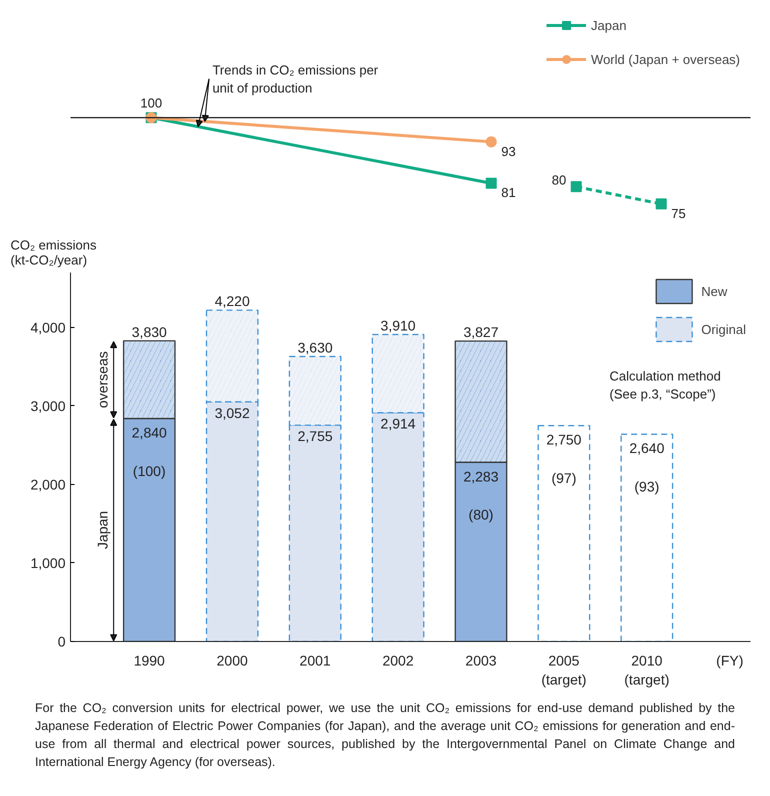  I want to click on data-label: 80, so click(559, 180).